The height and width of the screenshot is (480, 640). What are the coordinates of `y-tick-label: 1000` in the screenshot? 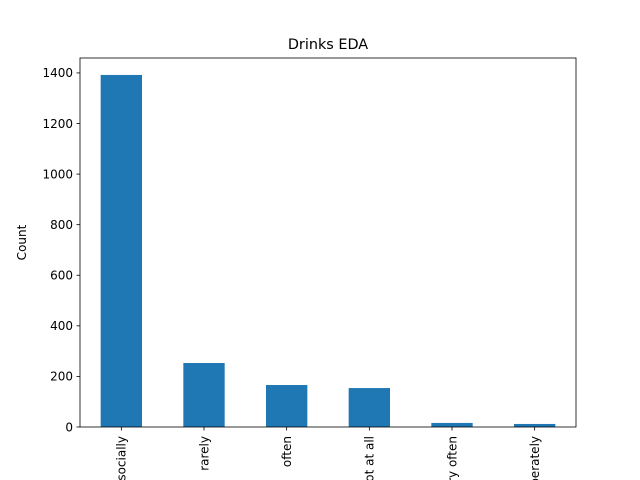 It's located at (57, 174).